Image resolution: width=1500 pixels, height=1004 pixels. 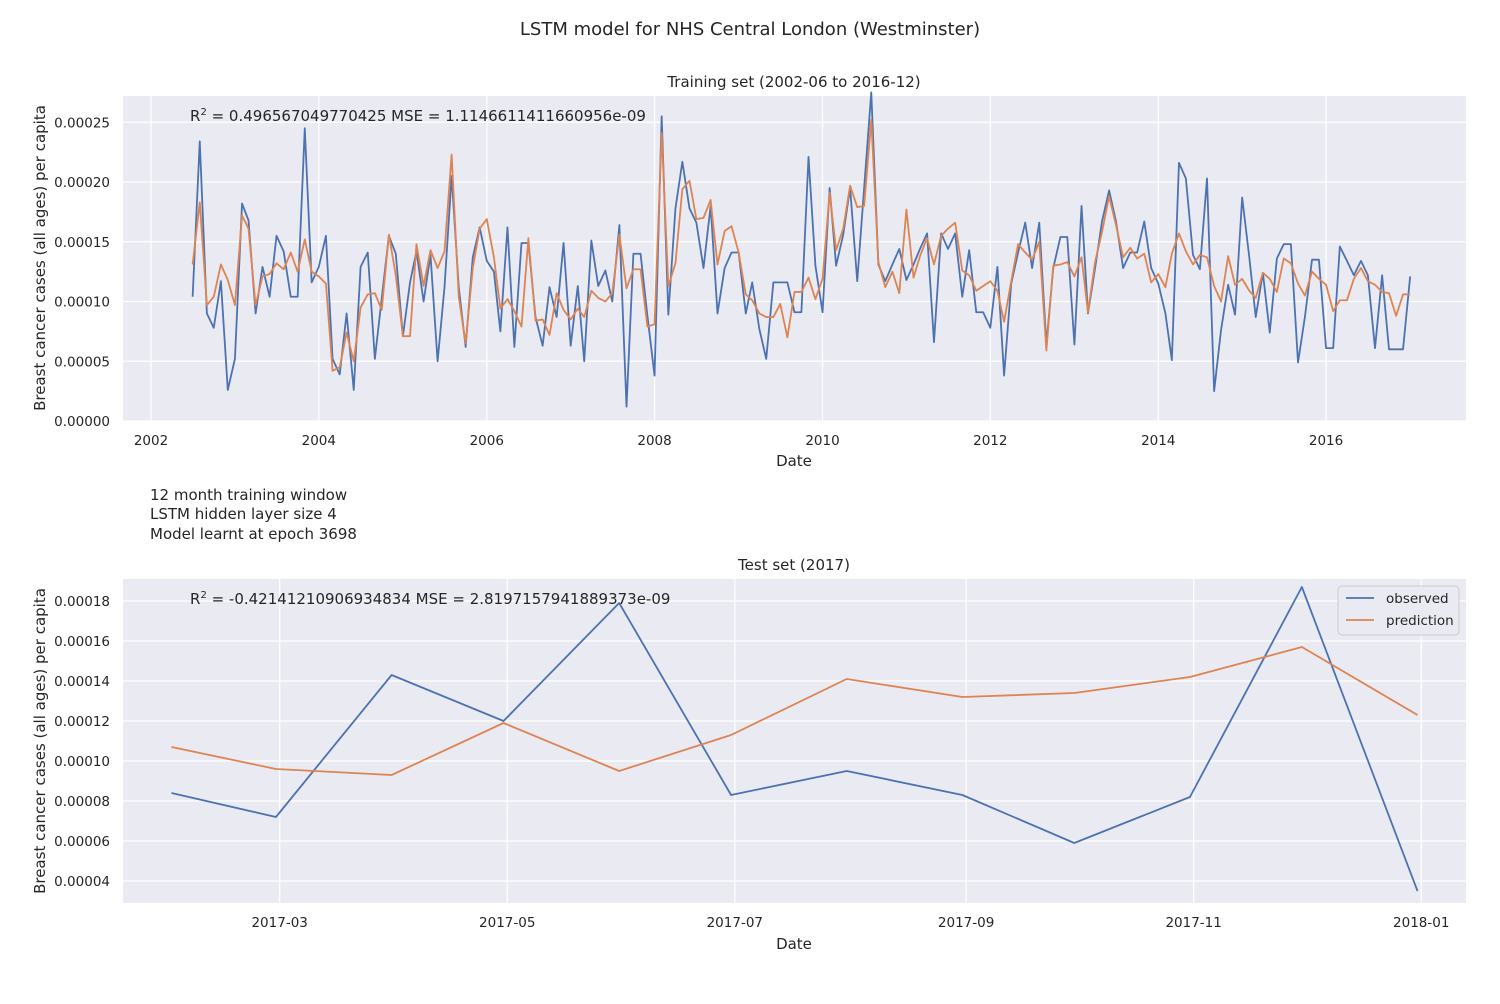 What do you see at coordinates (1326, 441) in the screenshot?
I see `x-tick-label: 2016` at bounding box center [1326, 441].